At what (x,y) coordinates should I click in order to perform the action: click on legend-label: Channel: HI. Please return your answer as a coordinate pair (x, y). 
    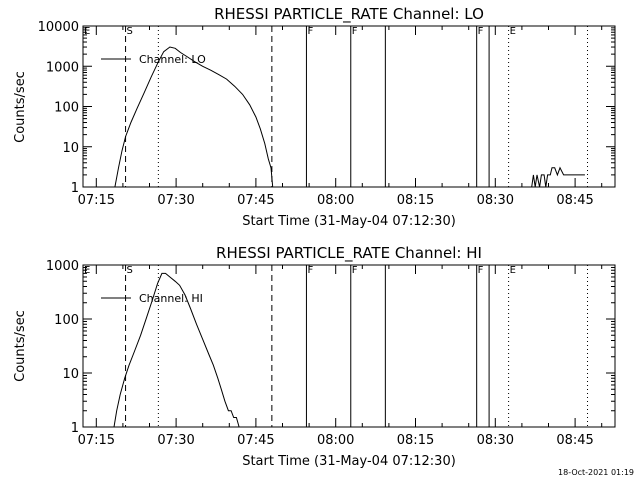
    Looking at the image, I should click on (171, 298).